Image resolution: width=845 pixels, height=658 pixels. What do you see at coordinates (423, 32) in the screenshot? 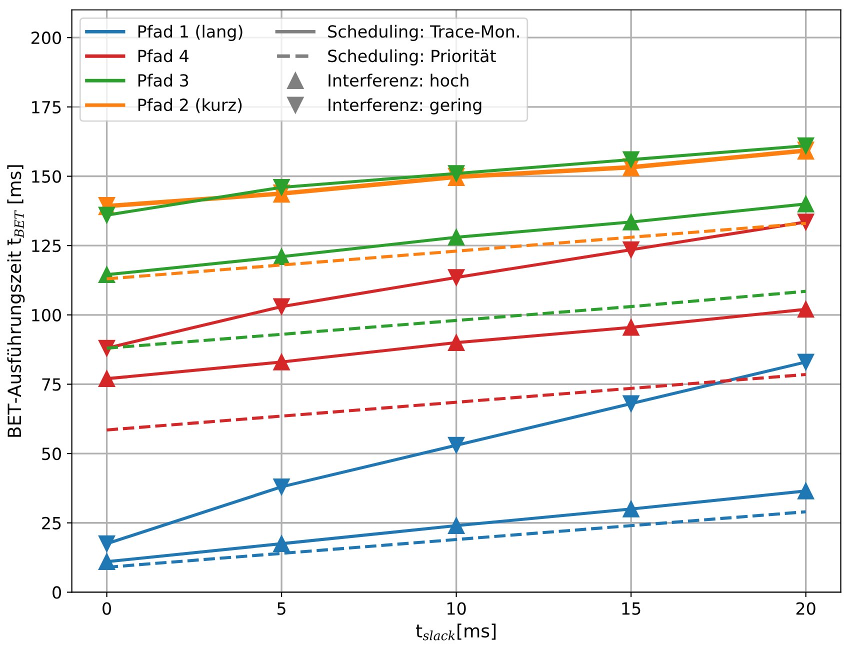
I see `annotation: Scheduling: Trace-Mon.` at bounding box center [423, 32].